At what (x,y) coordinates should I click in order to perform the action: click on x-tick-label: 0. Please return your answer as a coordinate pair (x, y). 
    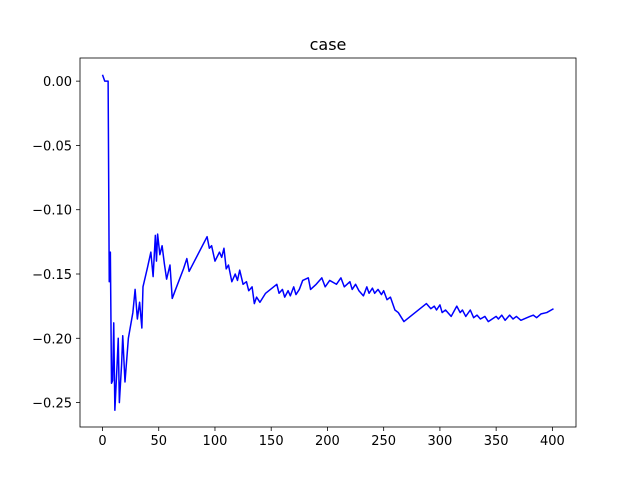
    Looking at the image, I should click on (102, 441).